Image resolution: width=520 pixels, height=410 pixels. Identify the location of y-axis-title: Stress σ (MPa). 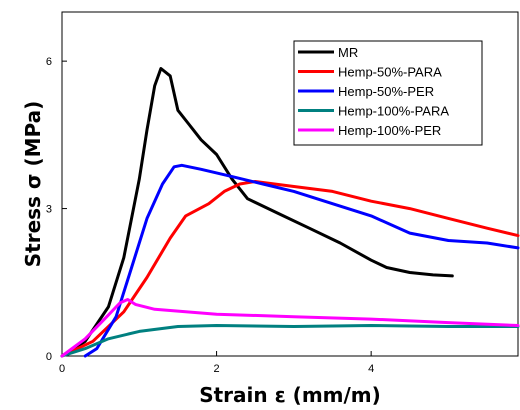
(33, 184).